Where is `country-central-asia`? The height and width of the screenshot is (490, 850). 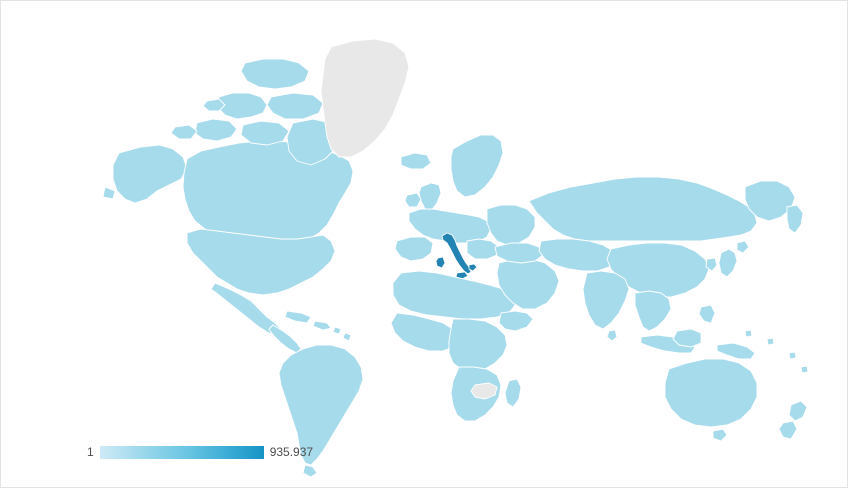 country-central-asia is located at coordinates (577, 255).